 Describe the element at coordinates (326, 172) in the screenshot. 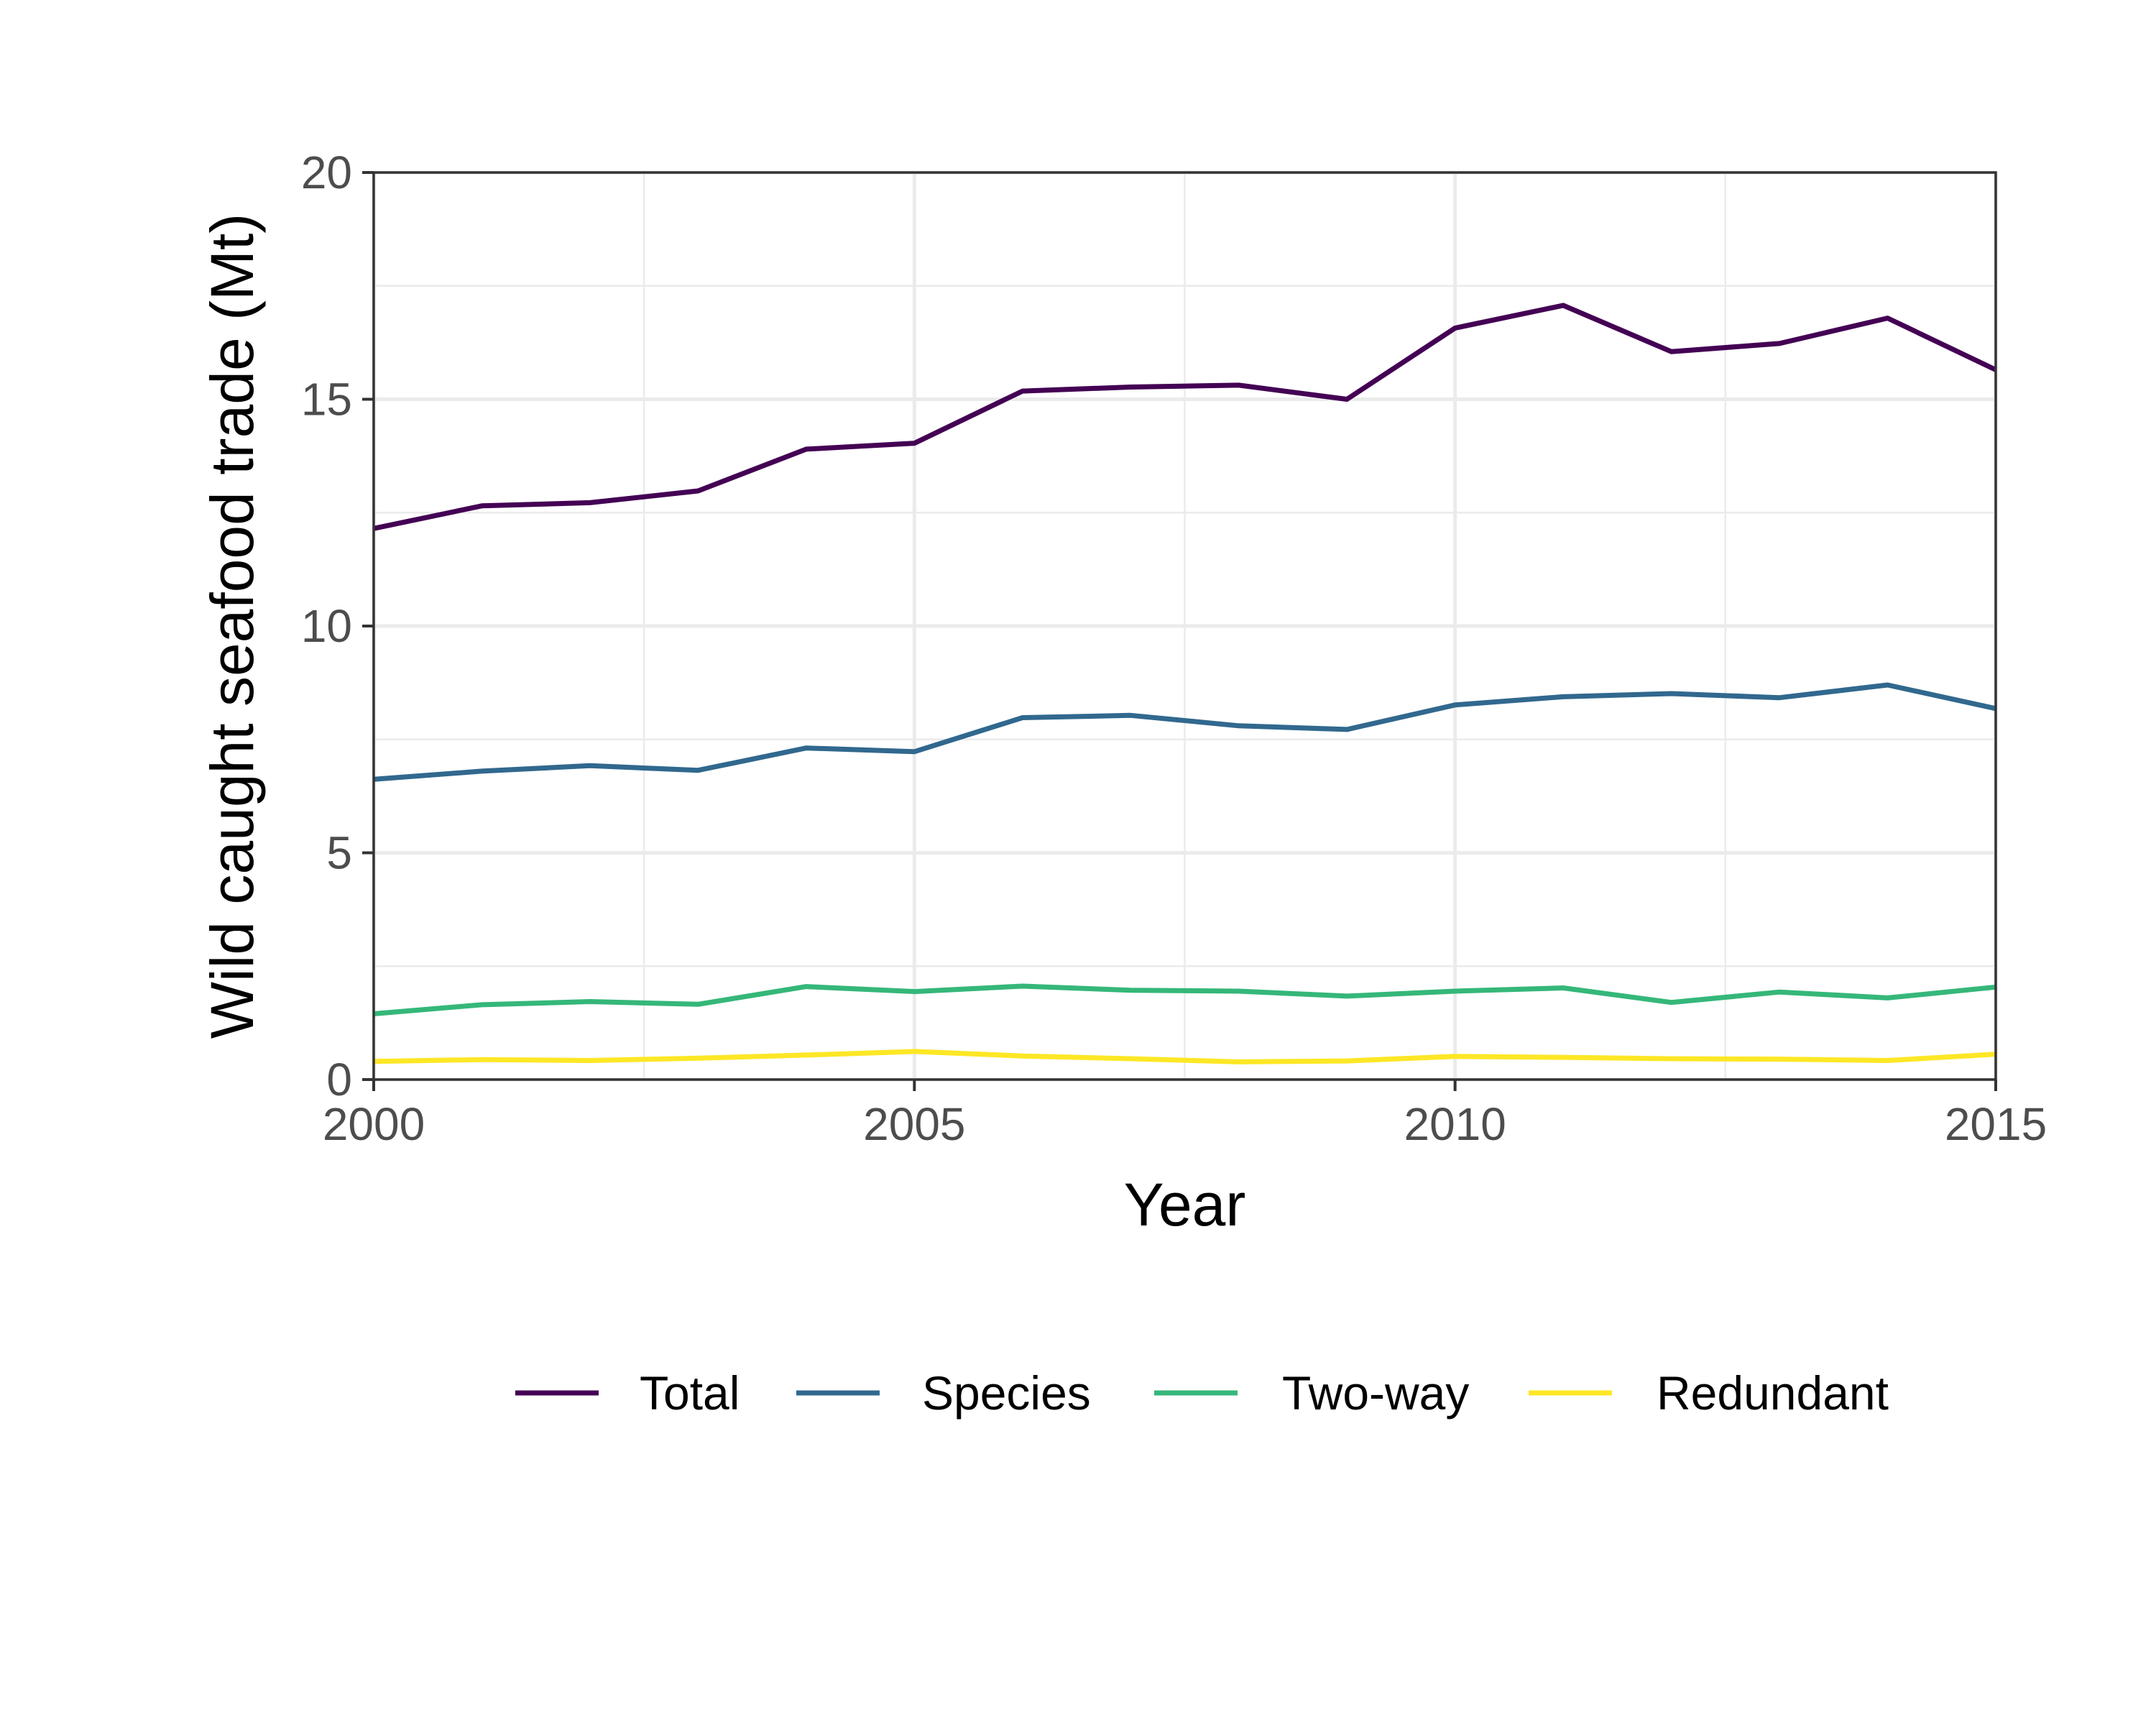

I see `y-tick-label: 20` at that location.